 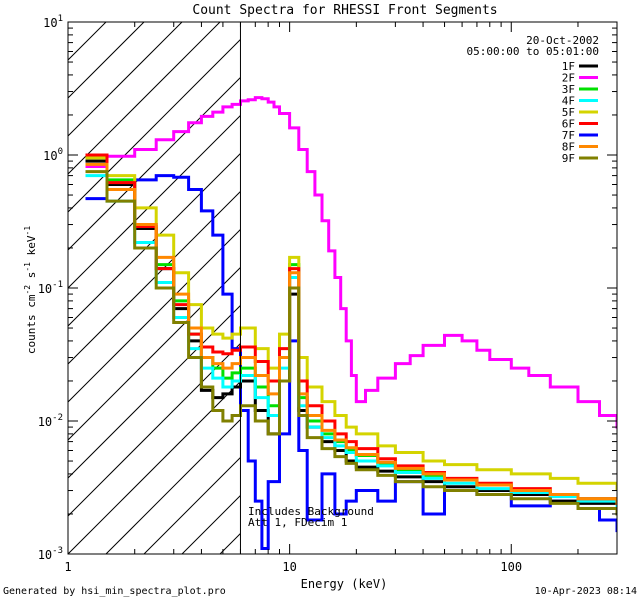 I want to click on y-axis-label-exp-e: -1, so click(x=27, y=231).